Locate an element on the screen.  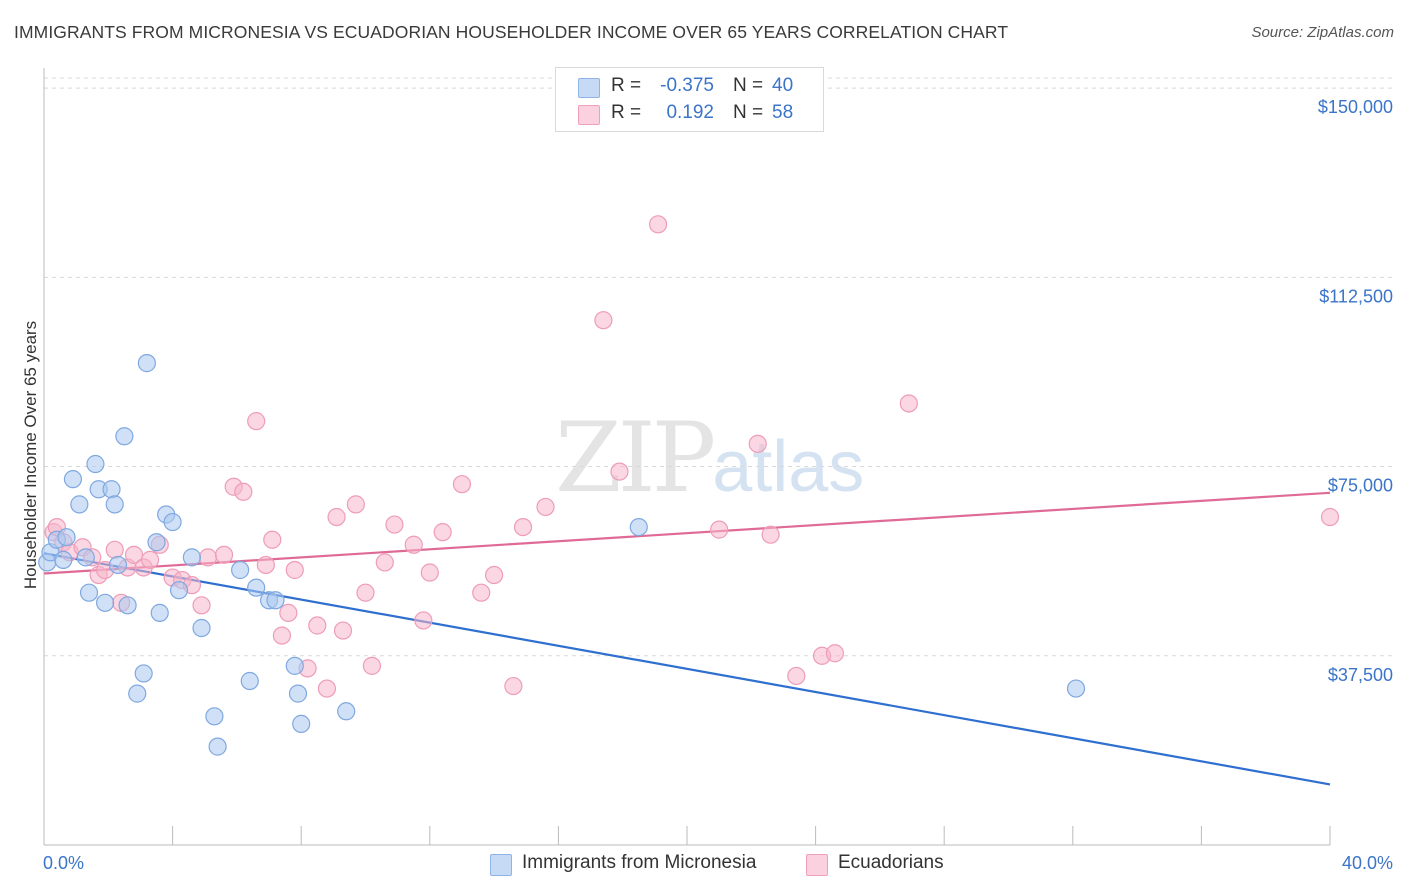
source-credit: Source: ZipAtlas.com is located at coordinates (1322, 32).